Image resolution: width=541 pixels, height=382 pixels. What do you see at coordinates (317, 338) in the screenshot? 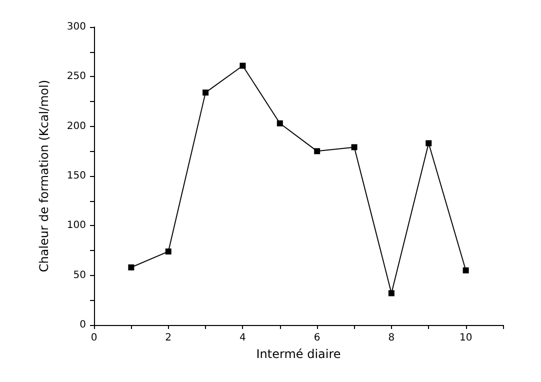
I see `x-tick-label: 6` at bounding box center [317, 338].